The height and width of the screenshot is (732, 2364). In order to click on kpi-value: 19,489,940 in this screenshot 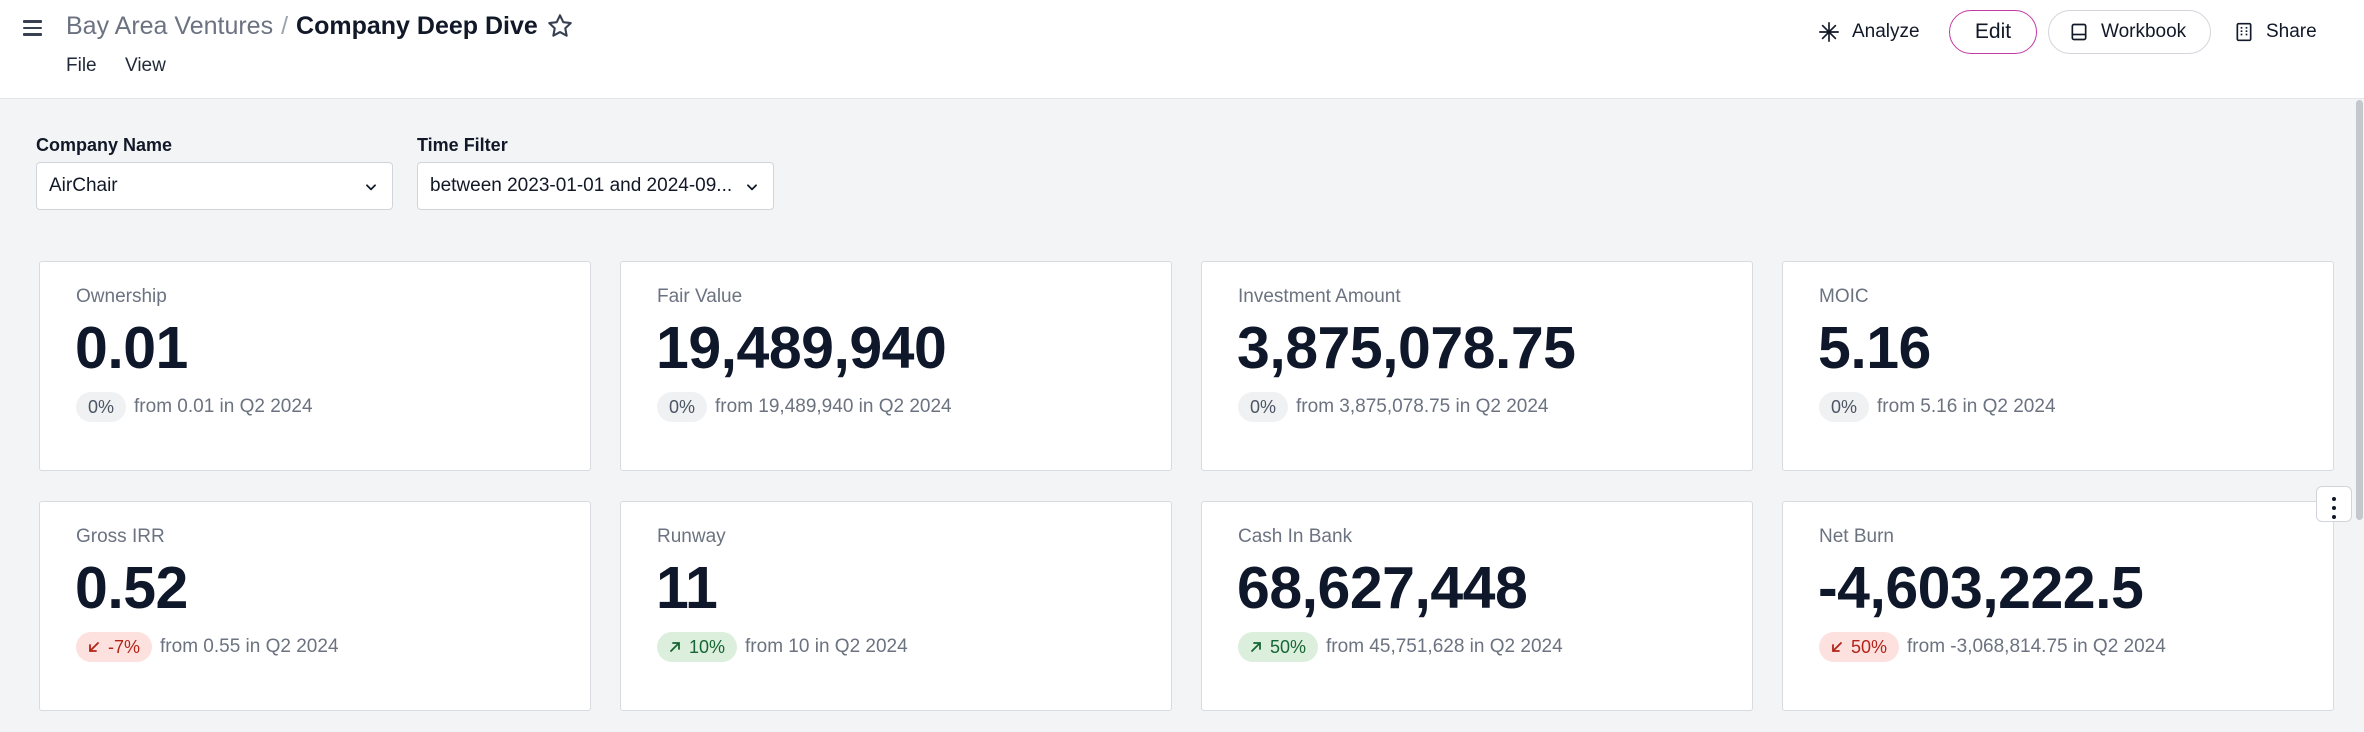, I will do `click(801, 348)`.